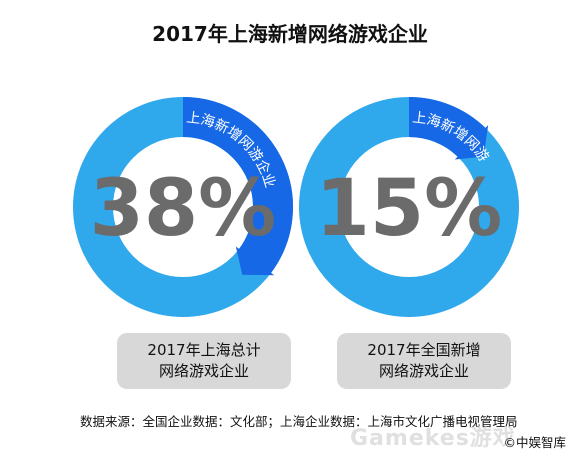 This screenshot has height=470, width=580. Describe the element at coordinates (204, 361) in the screenshot. I see `caption-total: 2017年上海总计 网络游戏企业` at that location.